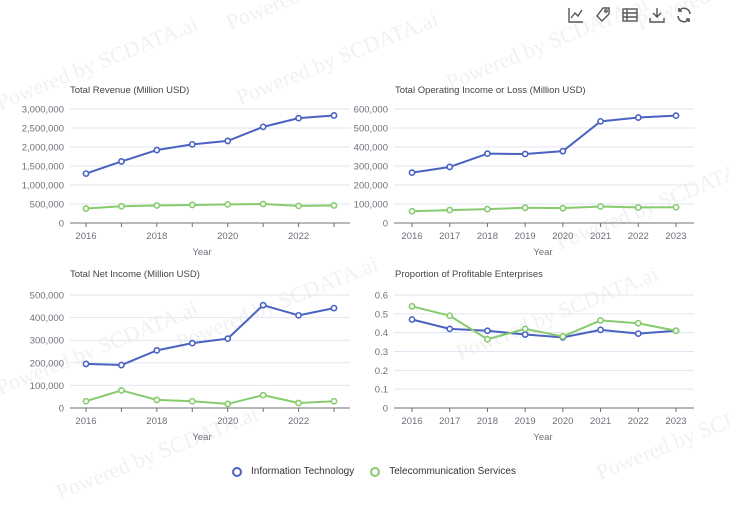 This screenshot has width=729, height=508. I want to click on chart-title: Total Net Income (Million USD), so click(135, 274).